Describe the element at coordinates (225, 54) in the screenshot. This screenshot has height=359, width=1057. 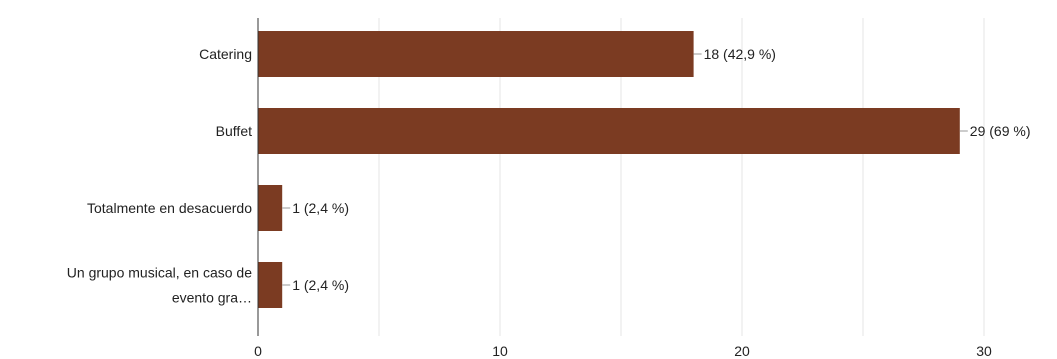
I see `category-label: Catering` at that location.